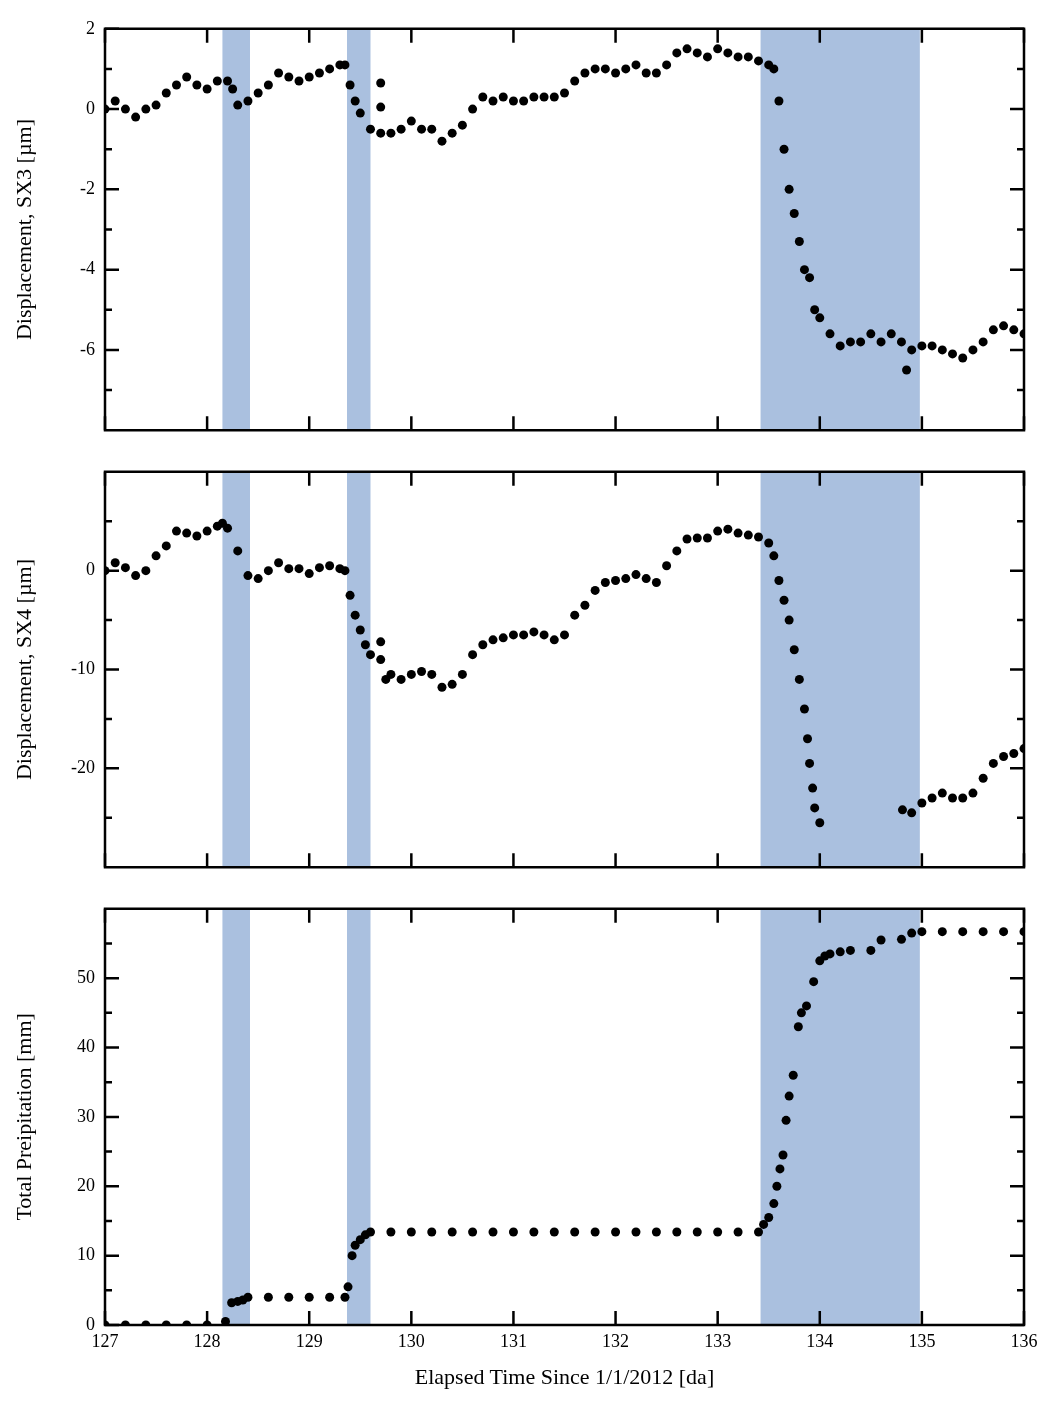  What do you see at coordinates (23, 229) in the screenshot?
I see `y-axis-title: Displacement, SX3 [µm]` at bounding box center [23, 229].